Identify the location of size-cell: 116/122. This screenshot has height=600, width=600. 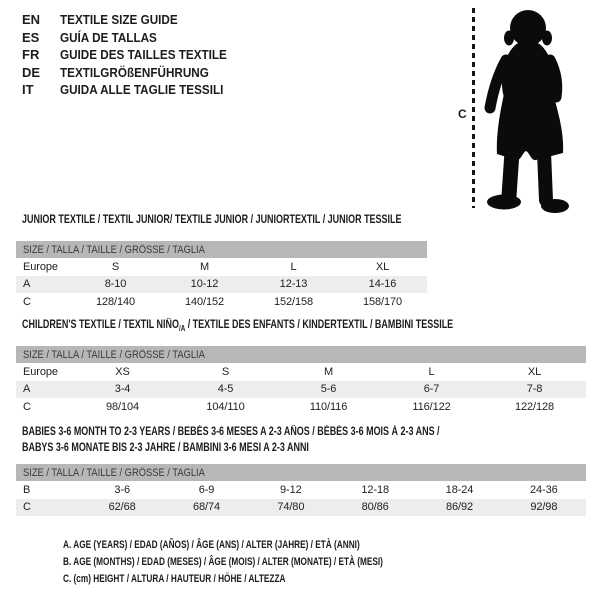
(431, 406).